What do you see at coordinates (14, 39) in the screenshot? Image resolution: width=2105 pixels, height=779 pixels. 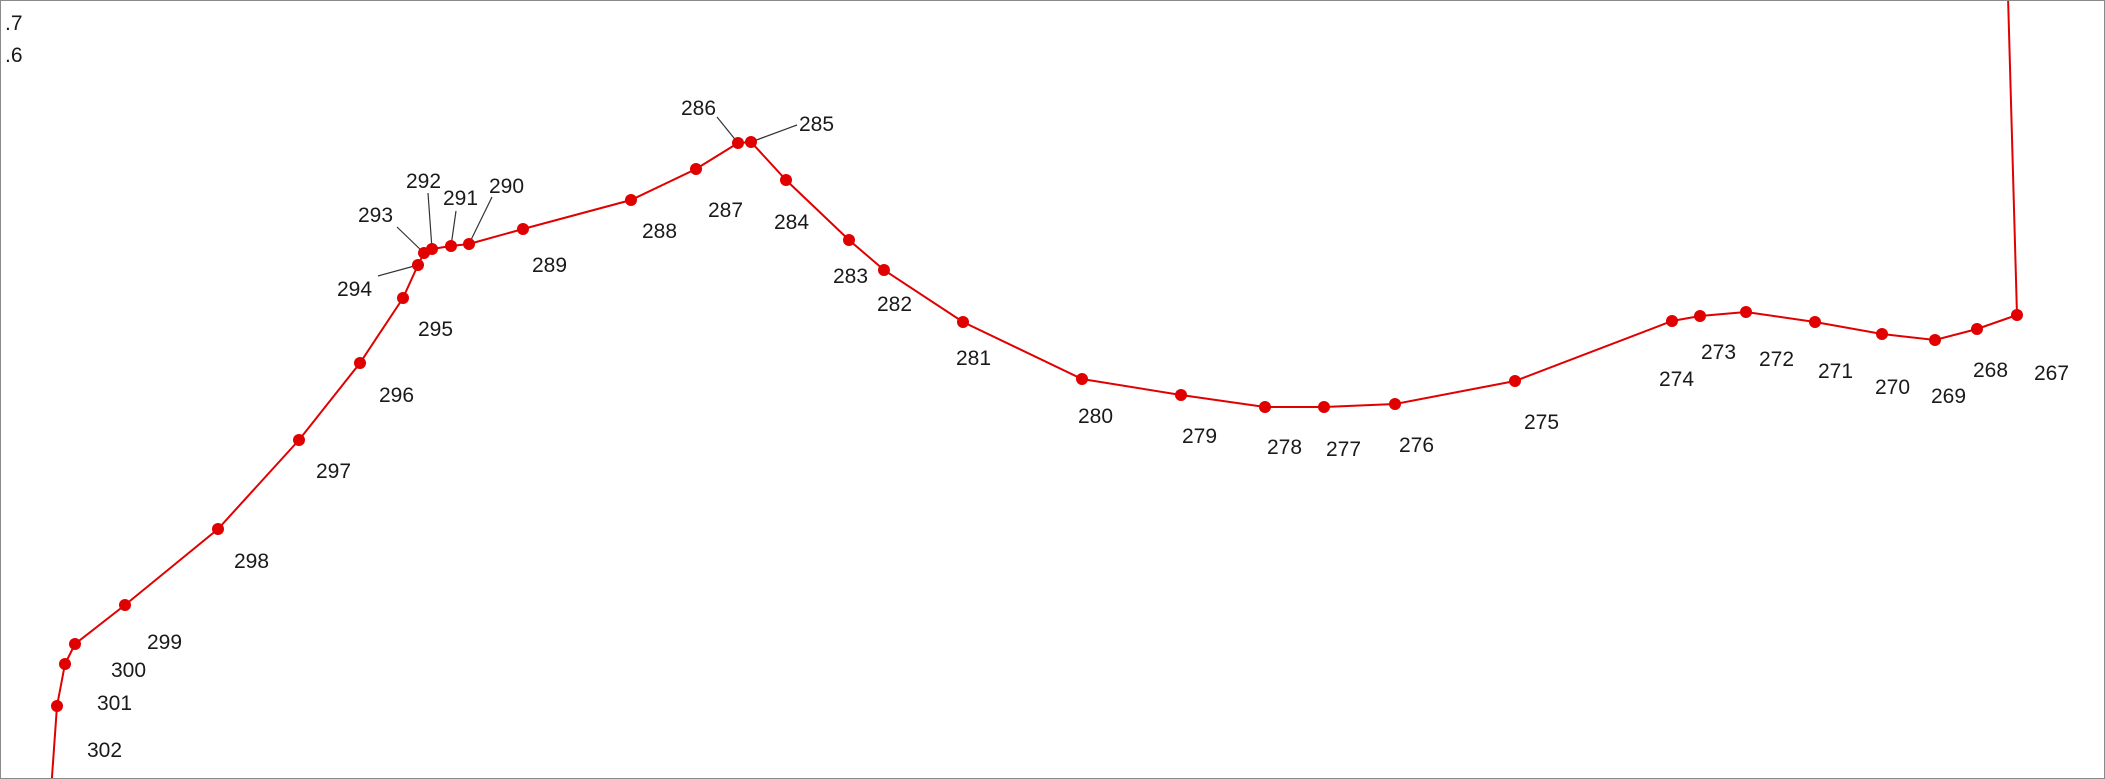 I see `clipped-edge-labels: .7 .6` at bounding box center [14, 39].